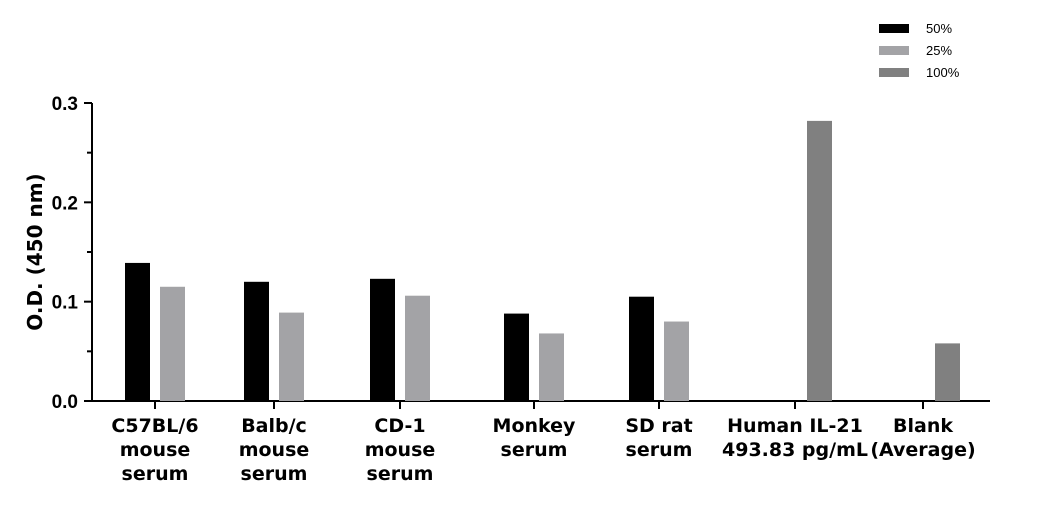 The width and height of the screenshot is (1057, 507). What do you see at coordinates (939, 28) in the screenshot?
I see `legend-label: 50%` at bounding box center [939, 28].